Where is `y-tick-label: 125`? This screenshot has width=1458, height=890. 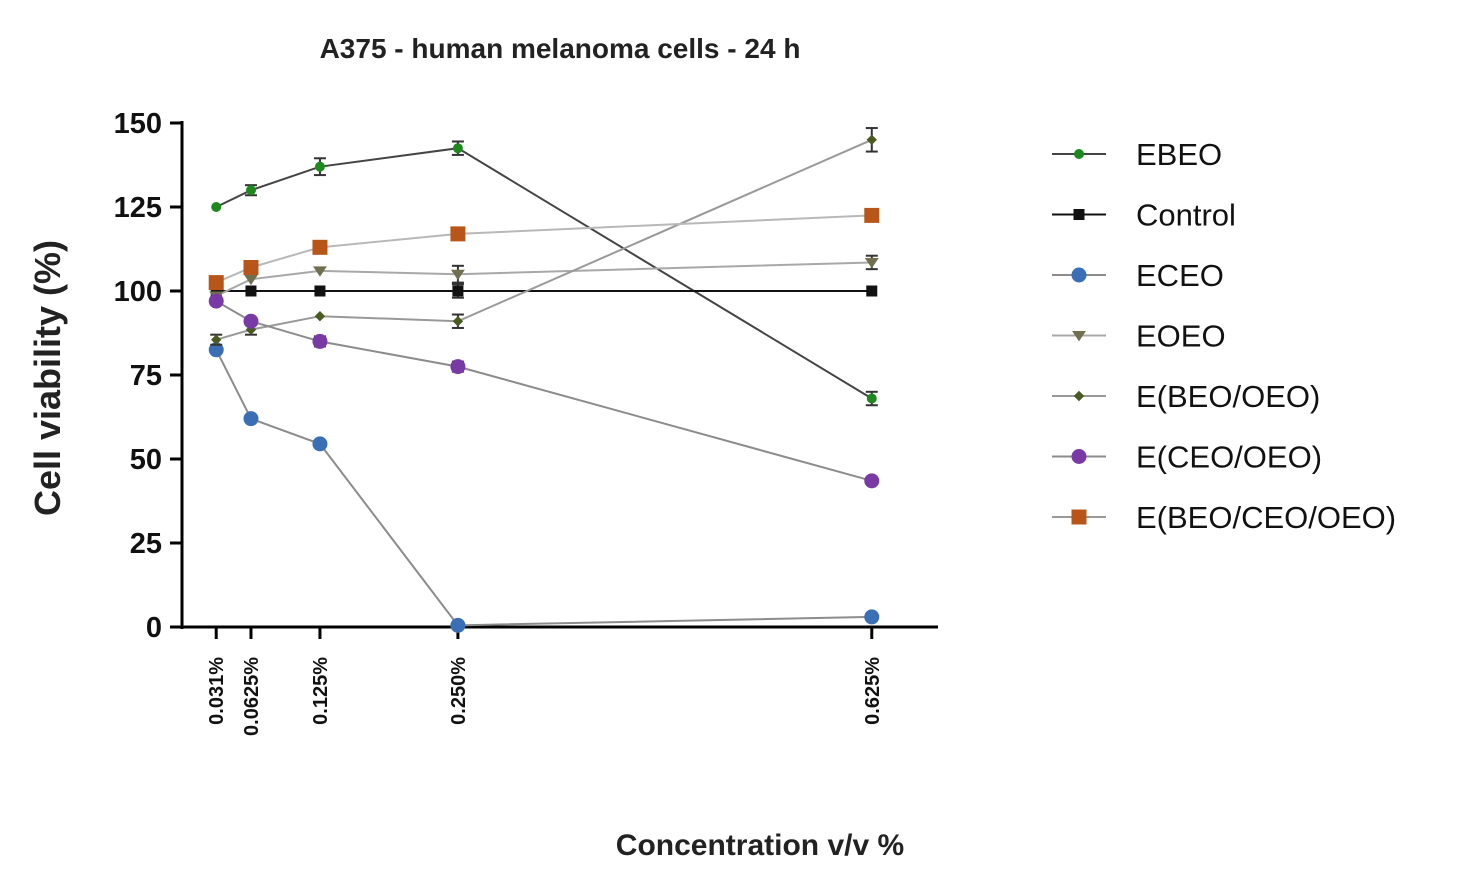 y-tick-label: 125 is located at coordinates (138, 208).